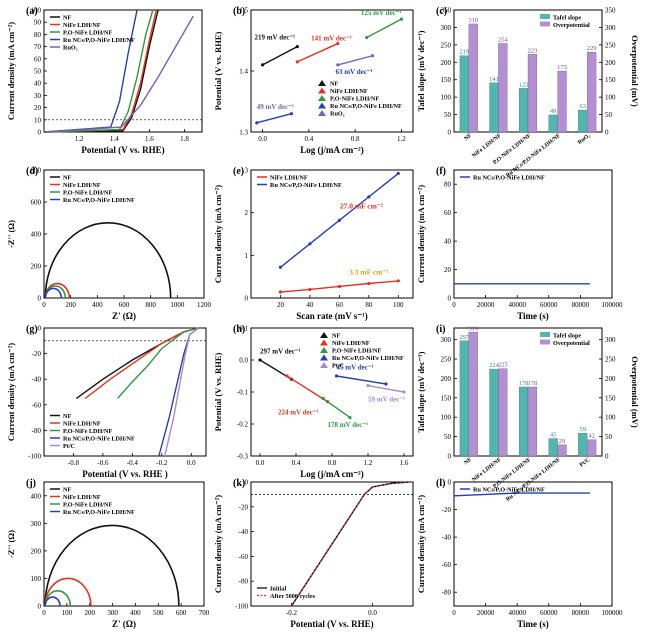 The width and height of the screenshot is (647, 636). I want to click on legend-label: Pt/C, so click(69, 446).